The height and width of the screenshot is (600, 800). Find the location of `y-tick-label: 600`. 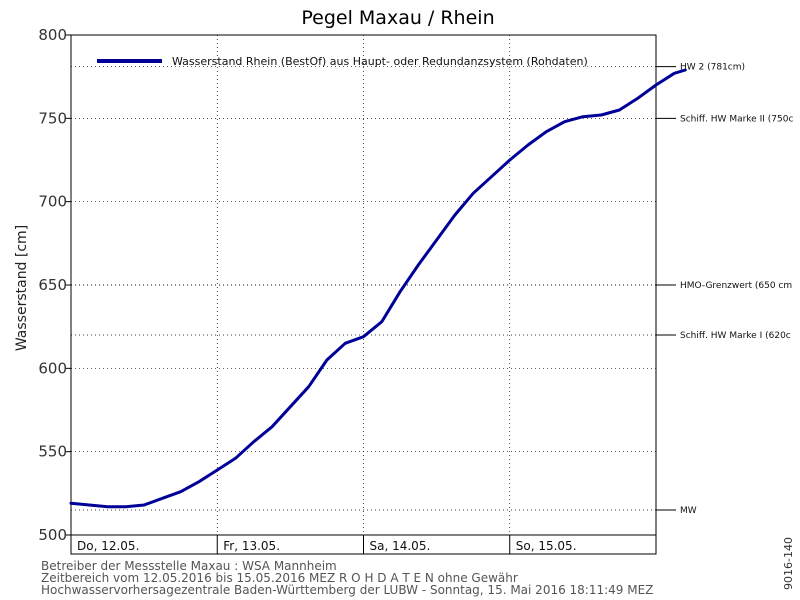

y-tick-label: 600 is located at coordinates (52, 368).